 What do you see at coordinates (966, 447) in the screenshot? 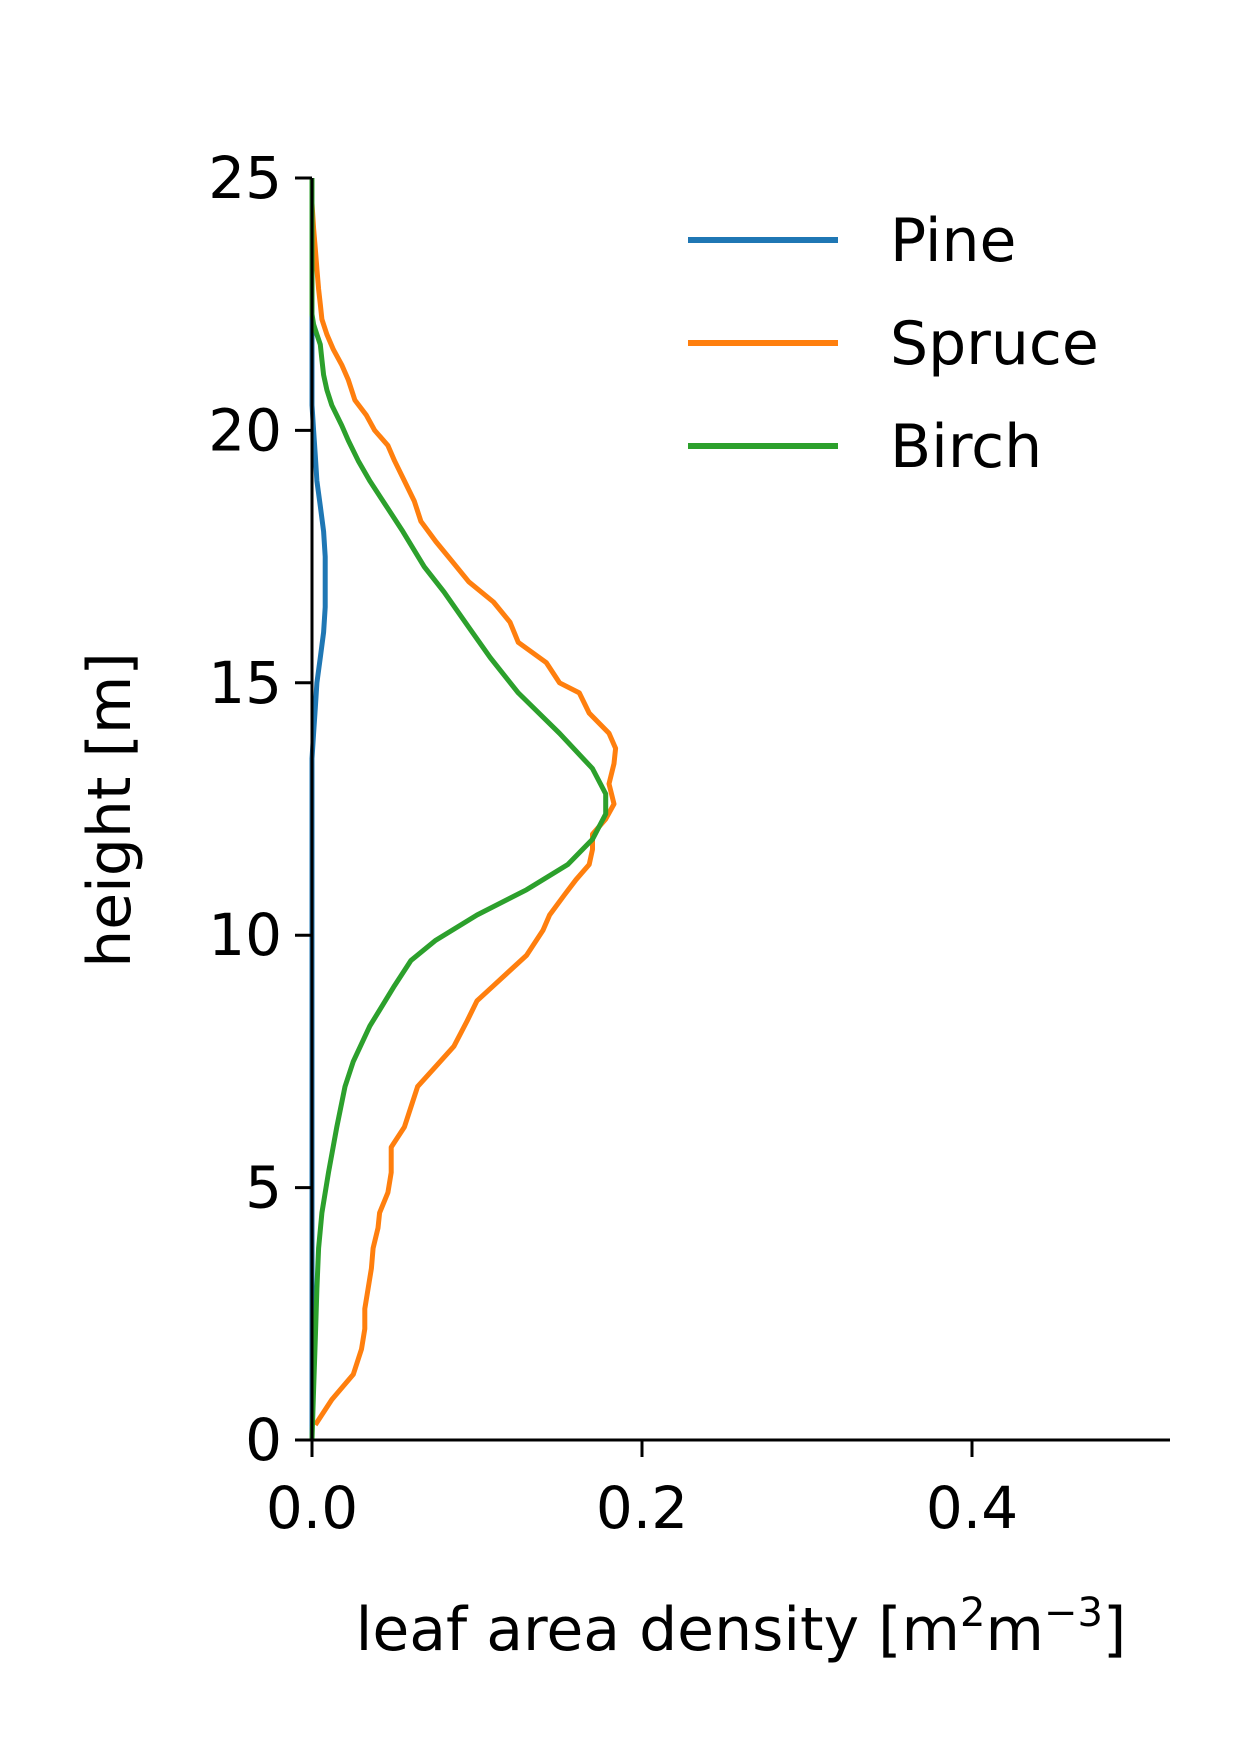
I see `legend-label-birch: Birch` at bounding box center [966, 447].